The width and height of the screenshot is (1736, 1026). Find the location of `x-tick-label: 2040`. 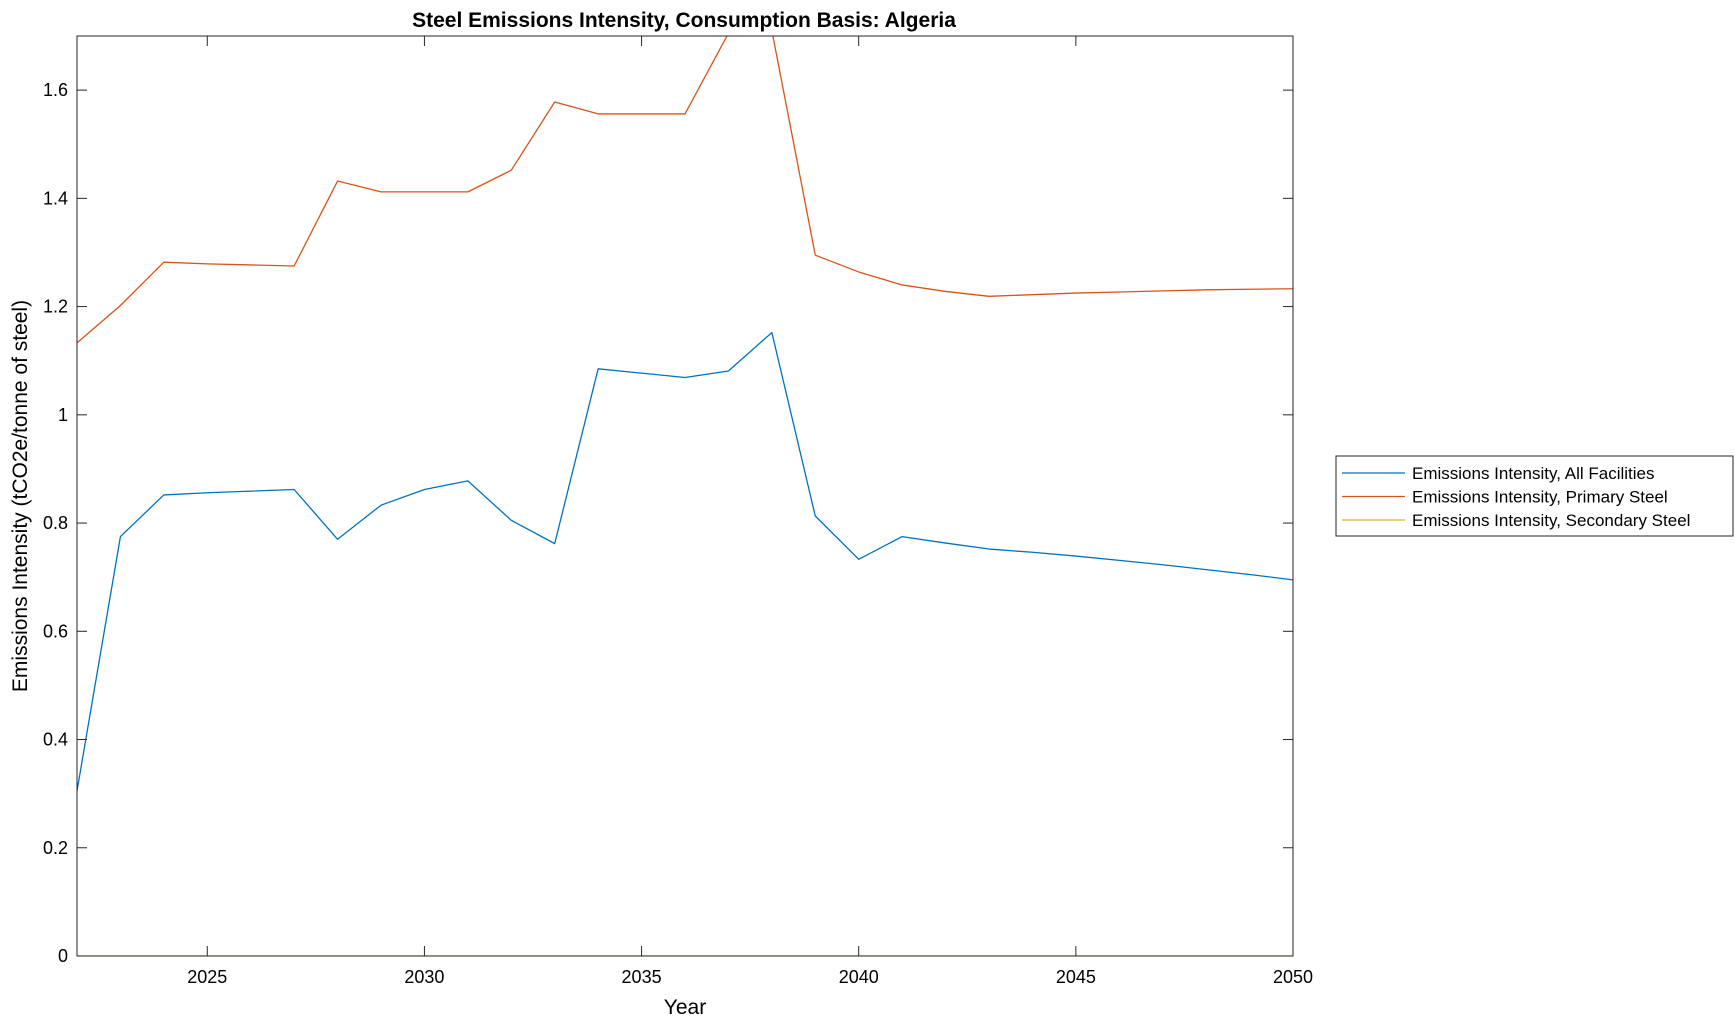

x-tick-label: 2040 is located at coordinates (859, 977).